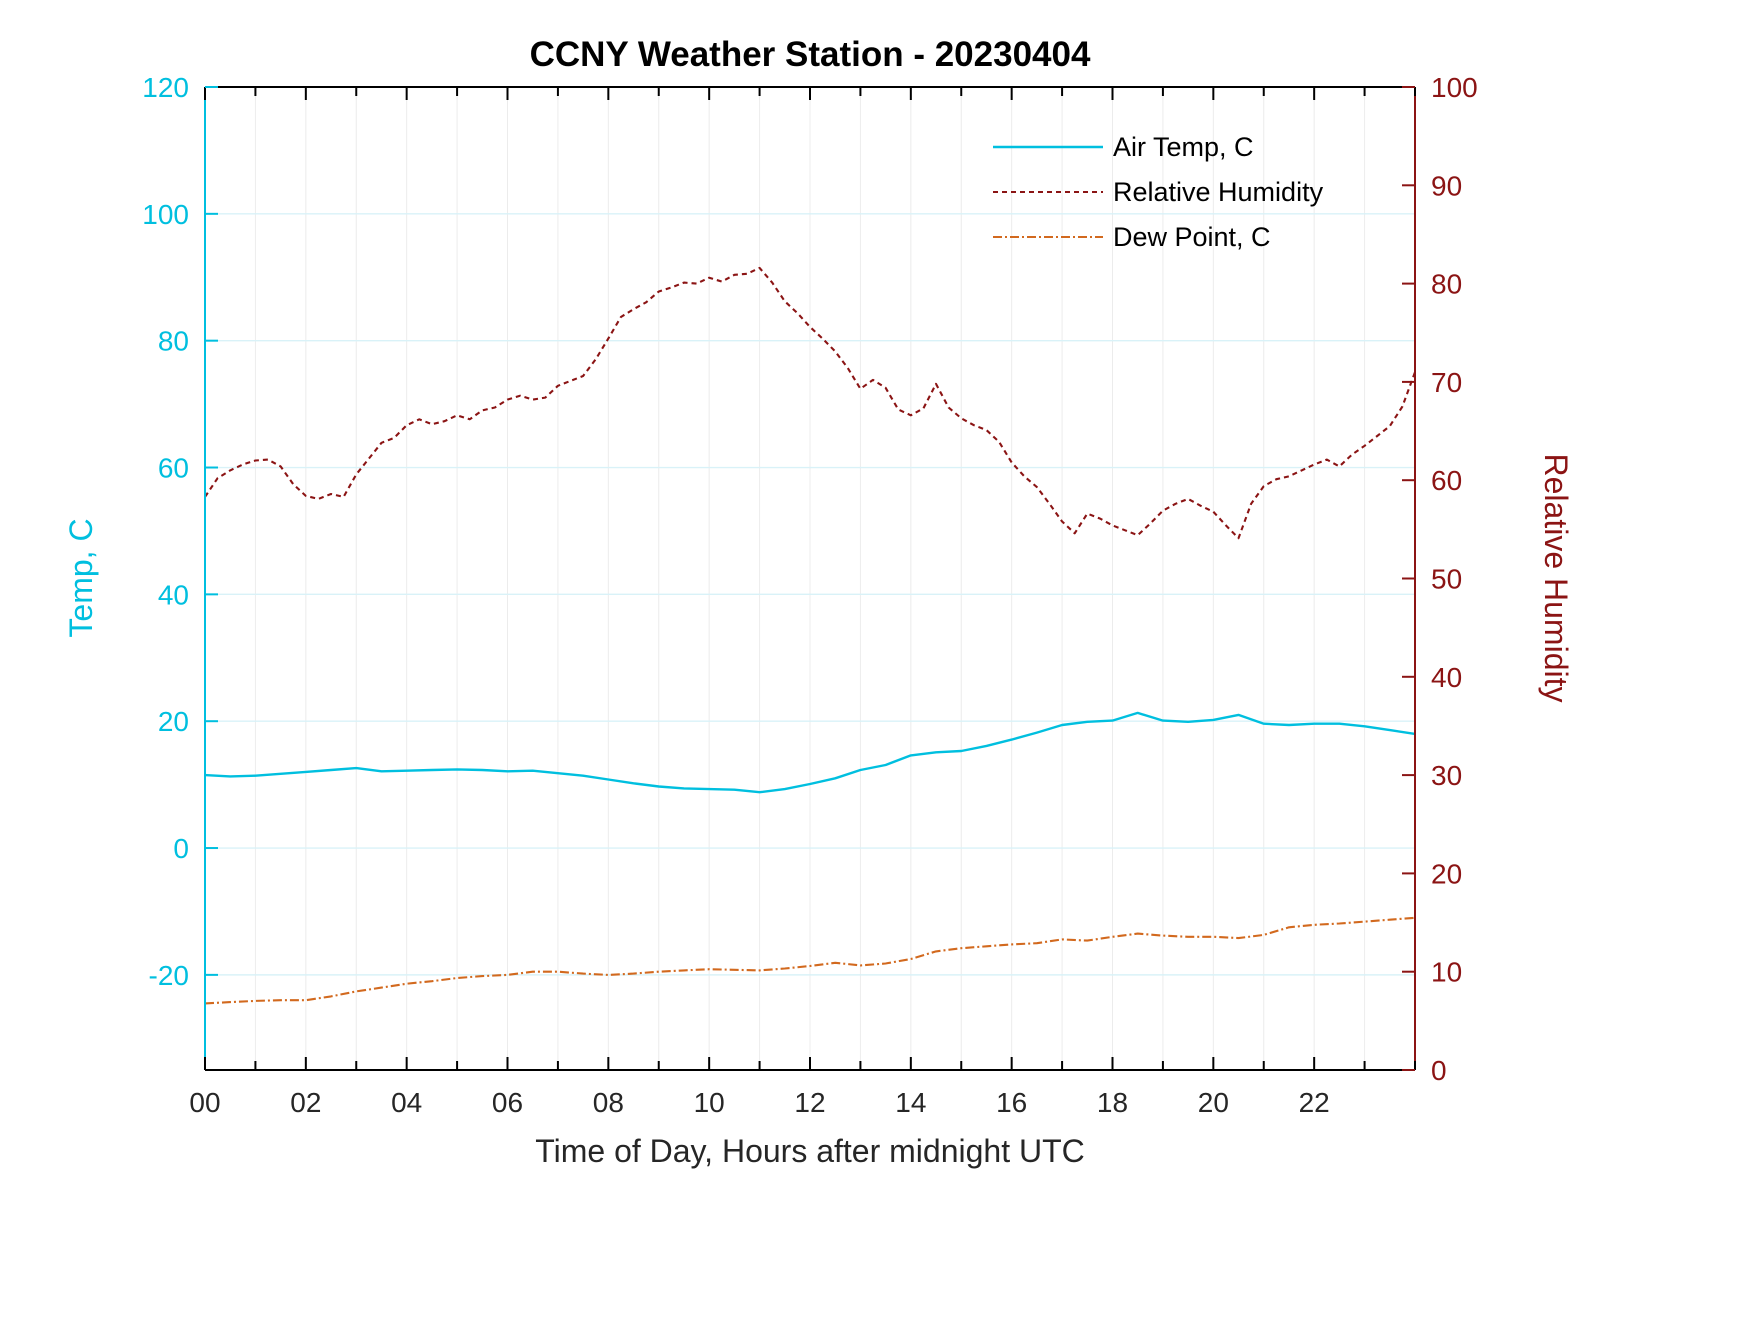  What do you see at coordinates (1213, 1102) in the screenshot?
I see `x-tick-label: 20` at bounding box center [1213, 1102].